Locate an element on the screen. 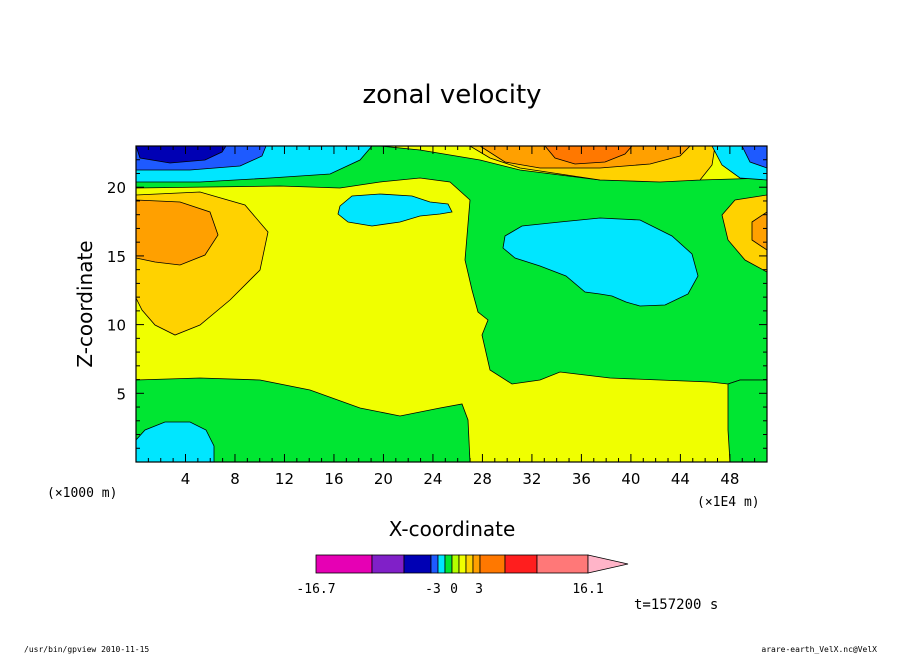 Image resolution: width=904 pixels, height=654 pixels. x-tick-label: 16 is located at coordinates (333, 479).